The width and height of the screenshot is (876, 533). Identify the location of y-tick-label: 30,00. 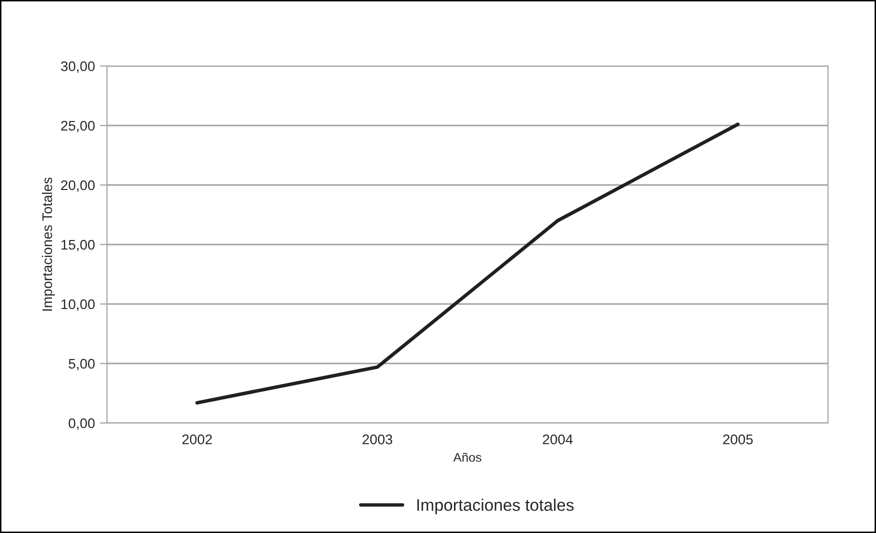
(77, 67).